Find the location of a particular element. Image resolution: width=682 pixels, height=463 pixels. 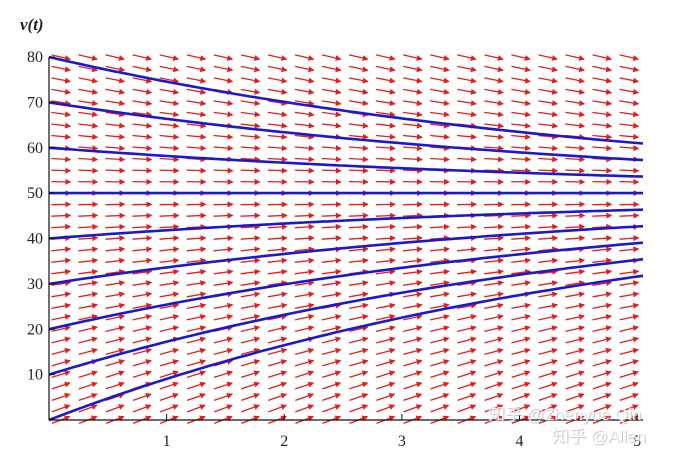

solution-curve is located at coordinates (346, 255).